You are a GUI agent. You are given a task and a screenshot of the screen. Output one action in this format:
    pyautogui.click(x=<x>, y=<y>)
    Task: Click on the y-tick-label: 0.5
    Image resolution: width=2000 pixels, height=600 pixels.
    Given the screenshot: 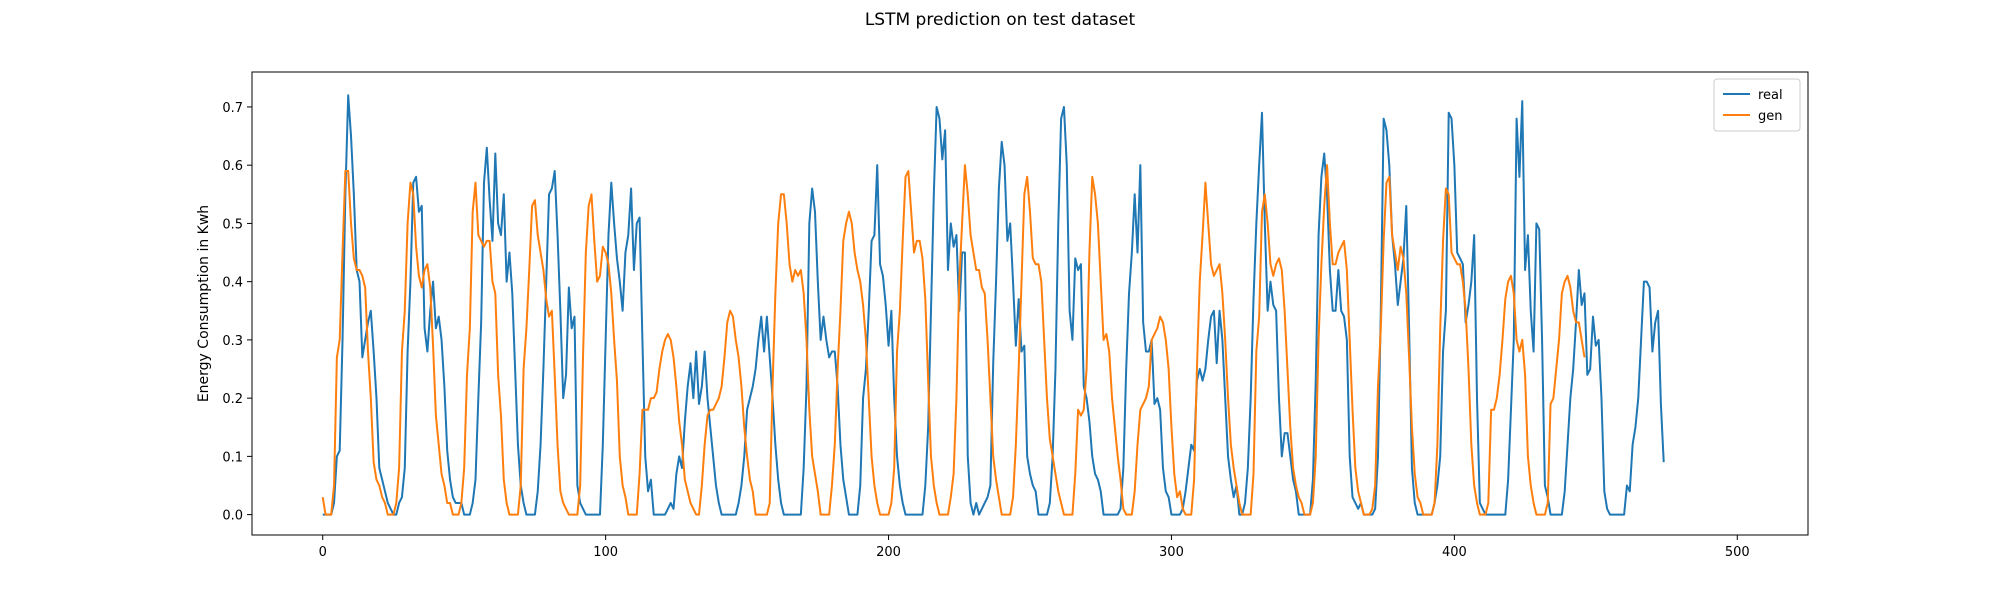 What is the action you would take?
    pyautogui.click(x=232, y=224)
    